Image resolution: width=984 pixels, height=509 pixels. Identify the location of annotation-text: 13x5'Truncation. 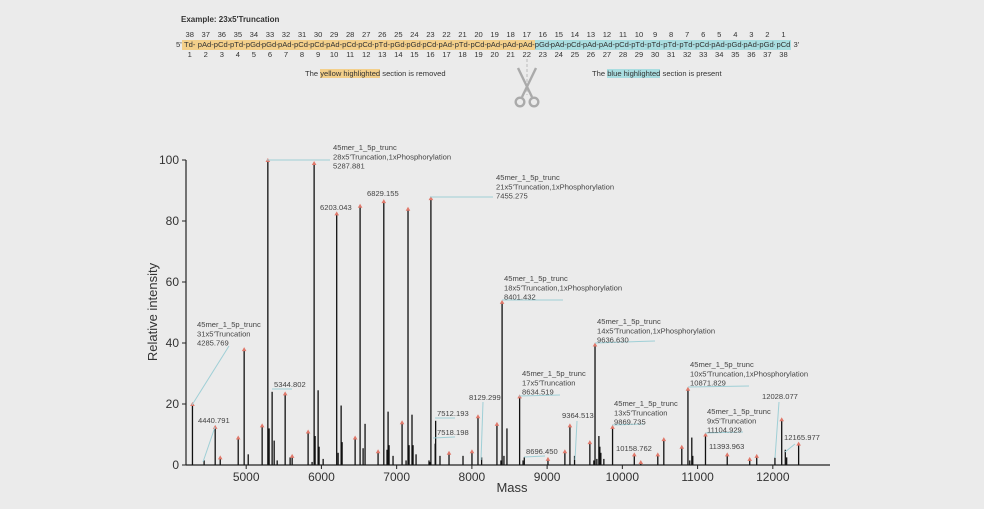
(641, 412).